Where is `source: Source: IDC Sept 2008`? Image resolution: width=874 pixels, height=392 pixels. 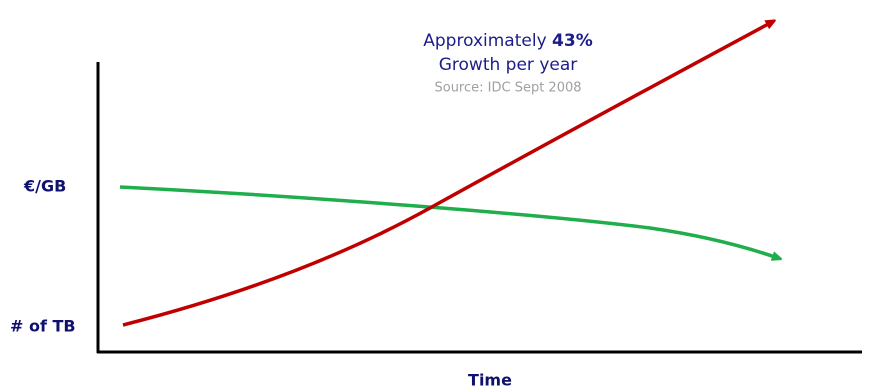
source: Source: IDC Sept 2008 is located at coordinates (507, 88).